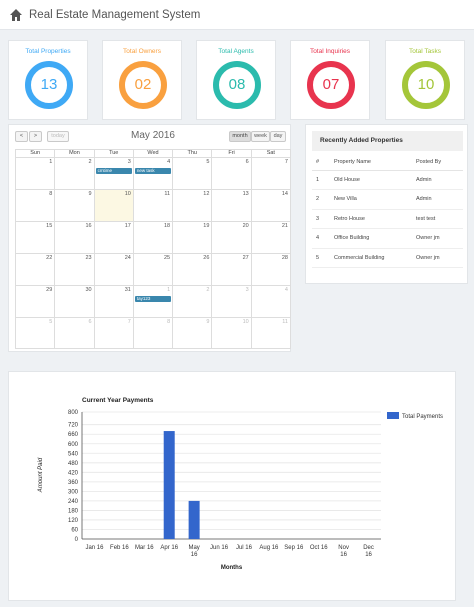  What do you see at coordinates (270, 237) in the screenshot?
I see `calendar-day-cell: 21` at bounding box center [270, 237].